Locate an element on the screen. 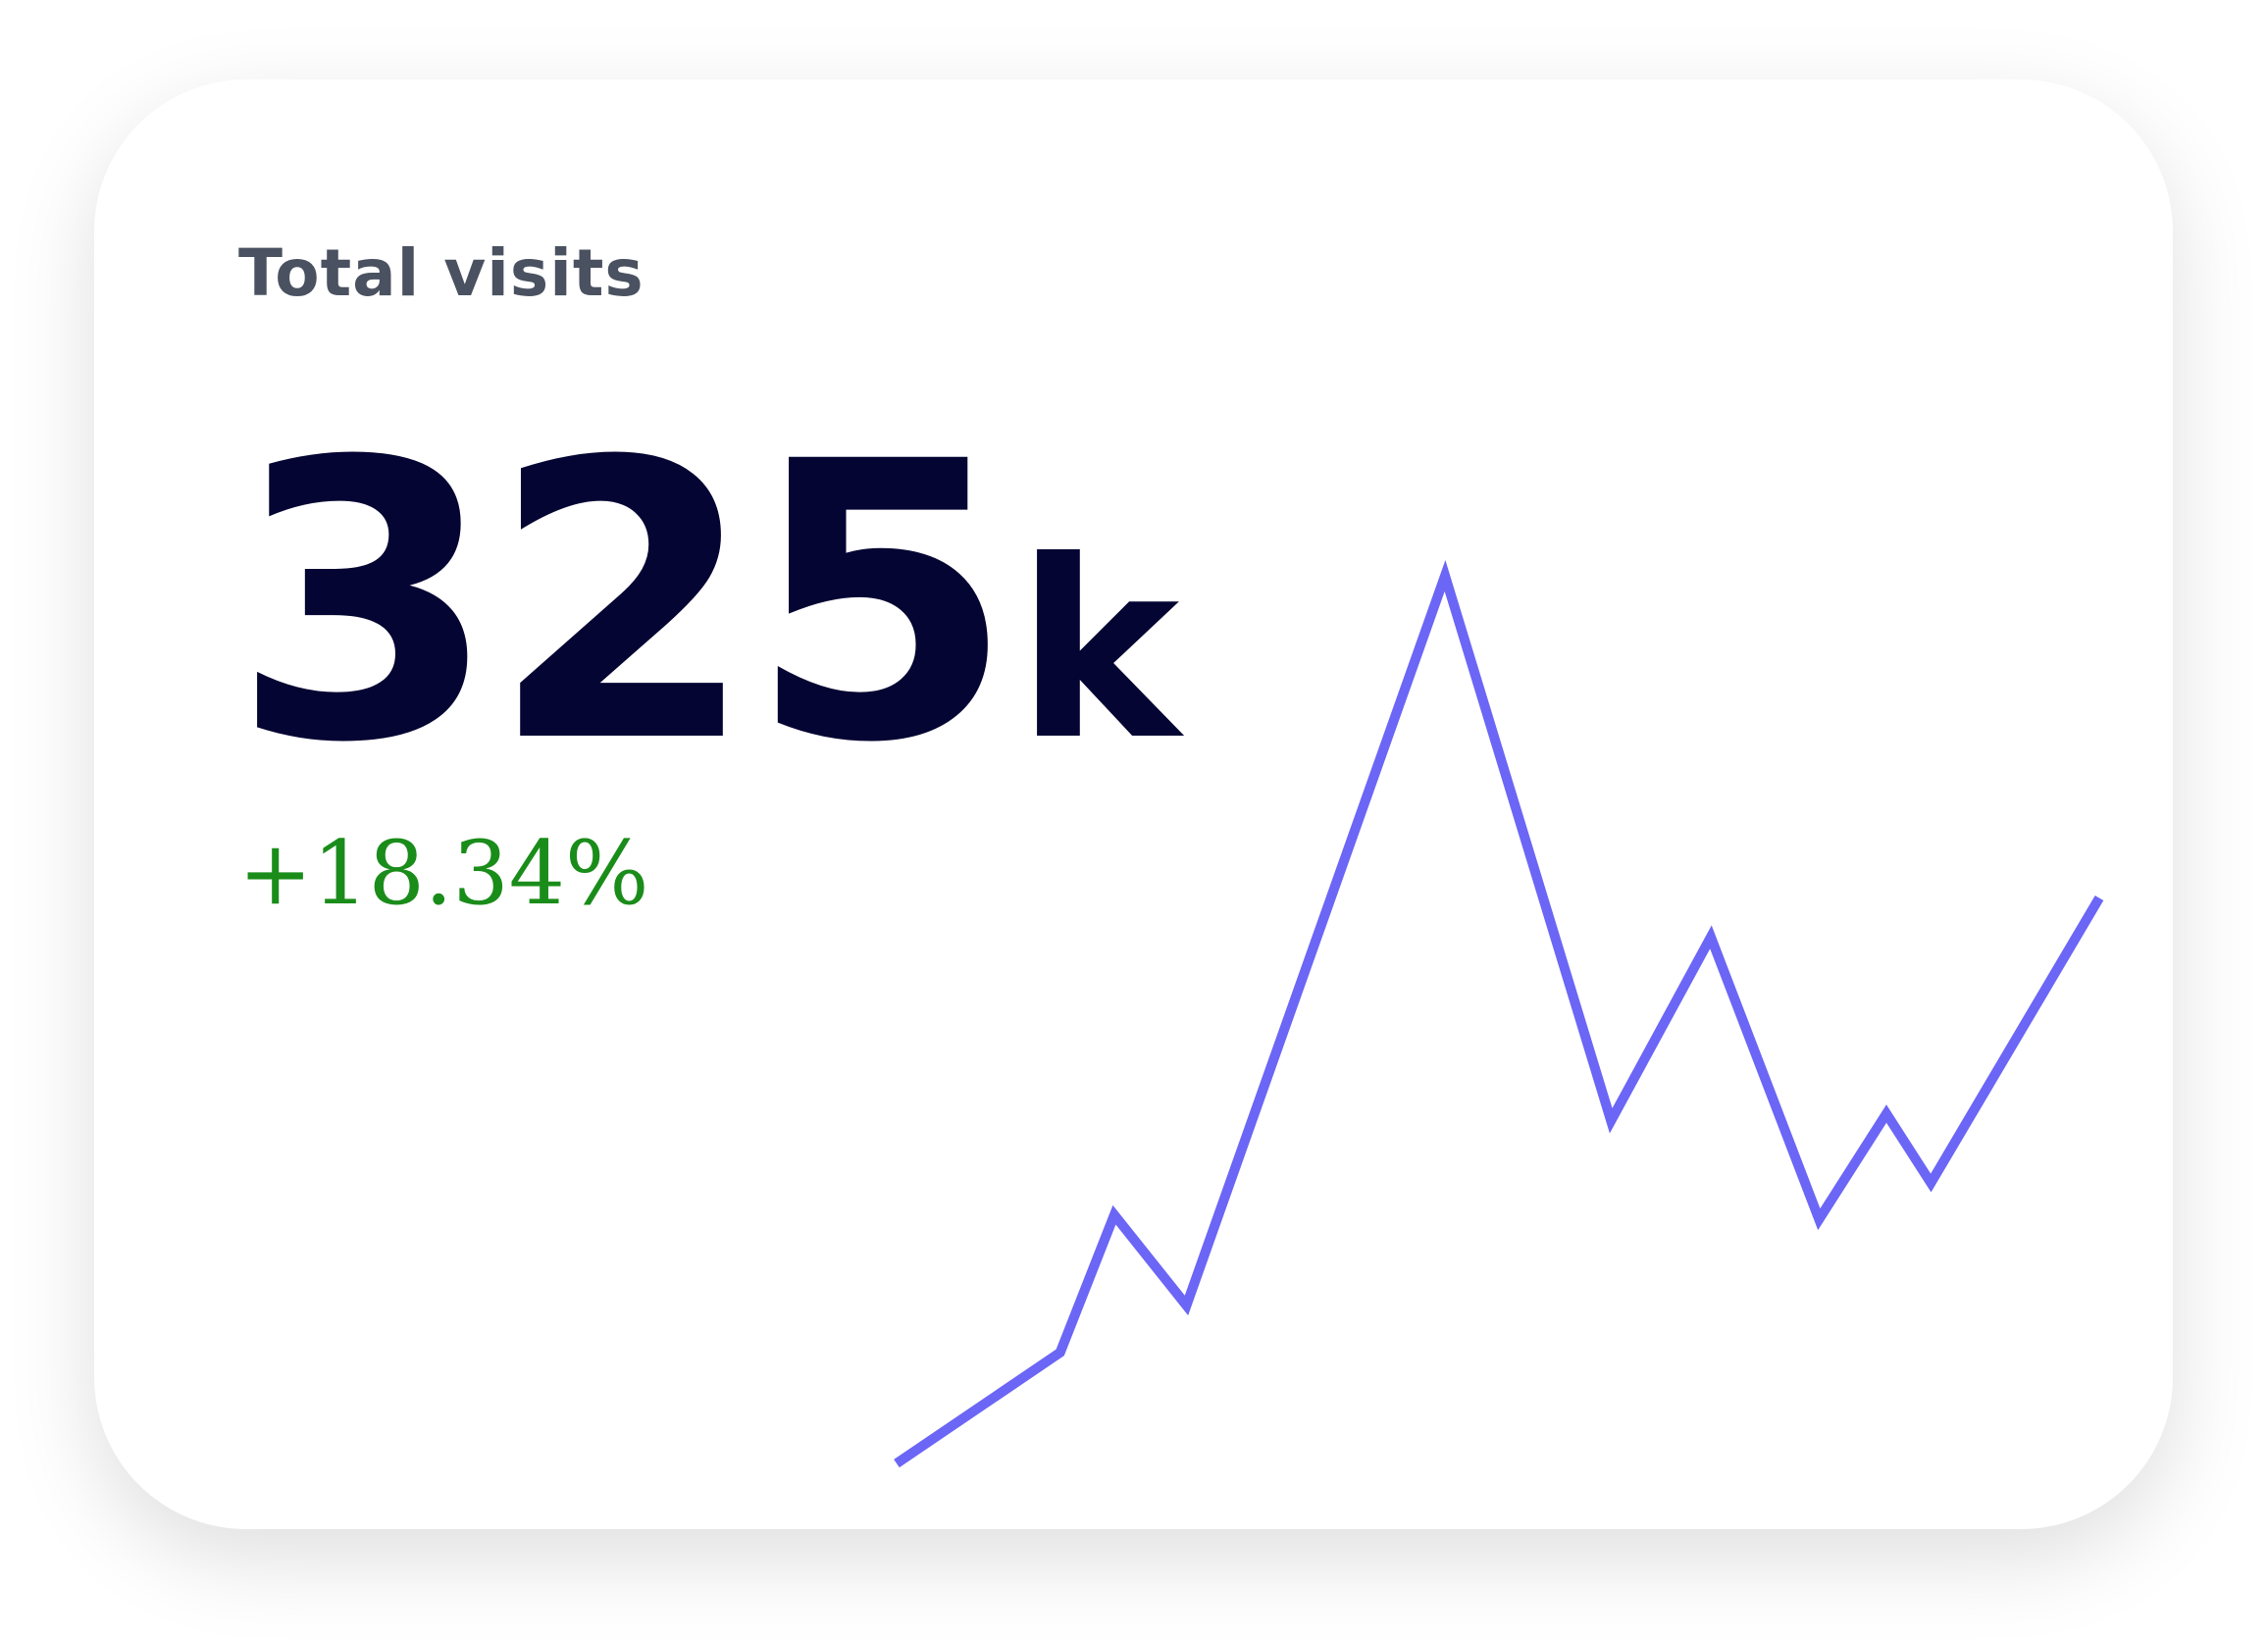 This screenshot has width=2268, height=1640. kpi-unit: k is located at coordinates (1098, 651).